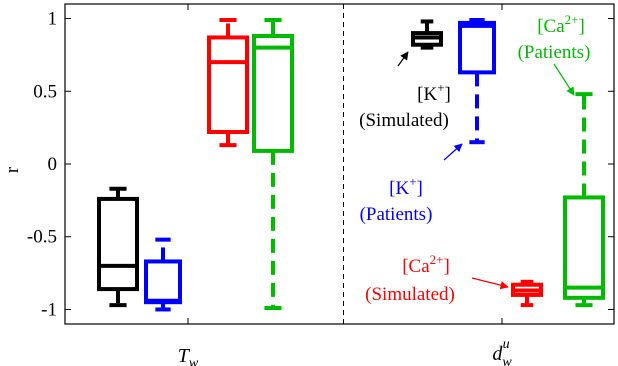 This screenshot has height=366, width=618. What do you see at coordinates (490, 283) in the screenshot?
I see `annotation-arrow-ca-simulated` at bounding box center [490, 283].